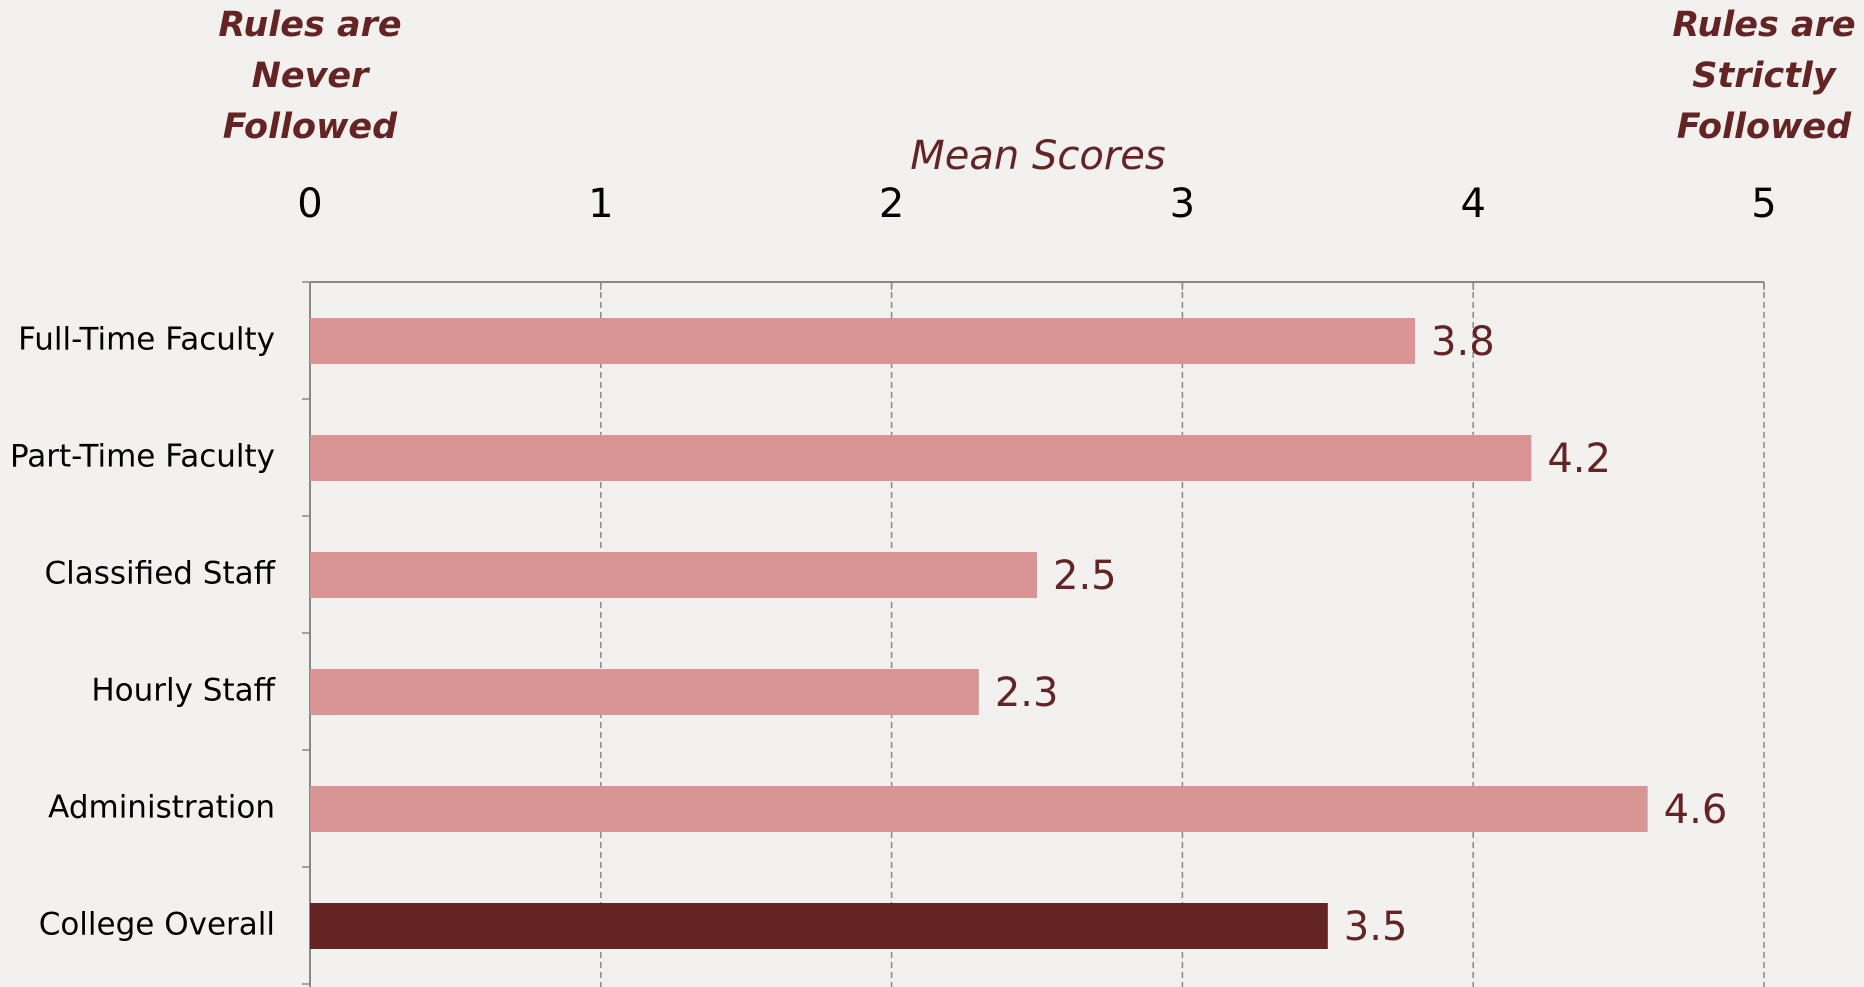 Image resolution: width=1864 pixels, height=987 pixels. What do you see at coordinates (1472, 204) in the screenshot?
I see `x-tick-label: 4` at bounding box center [1472, 204].